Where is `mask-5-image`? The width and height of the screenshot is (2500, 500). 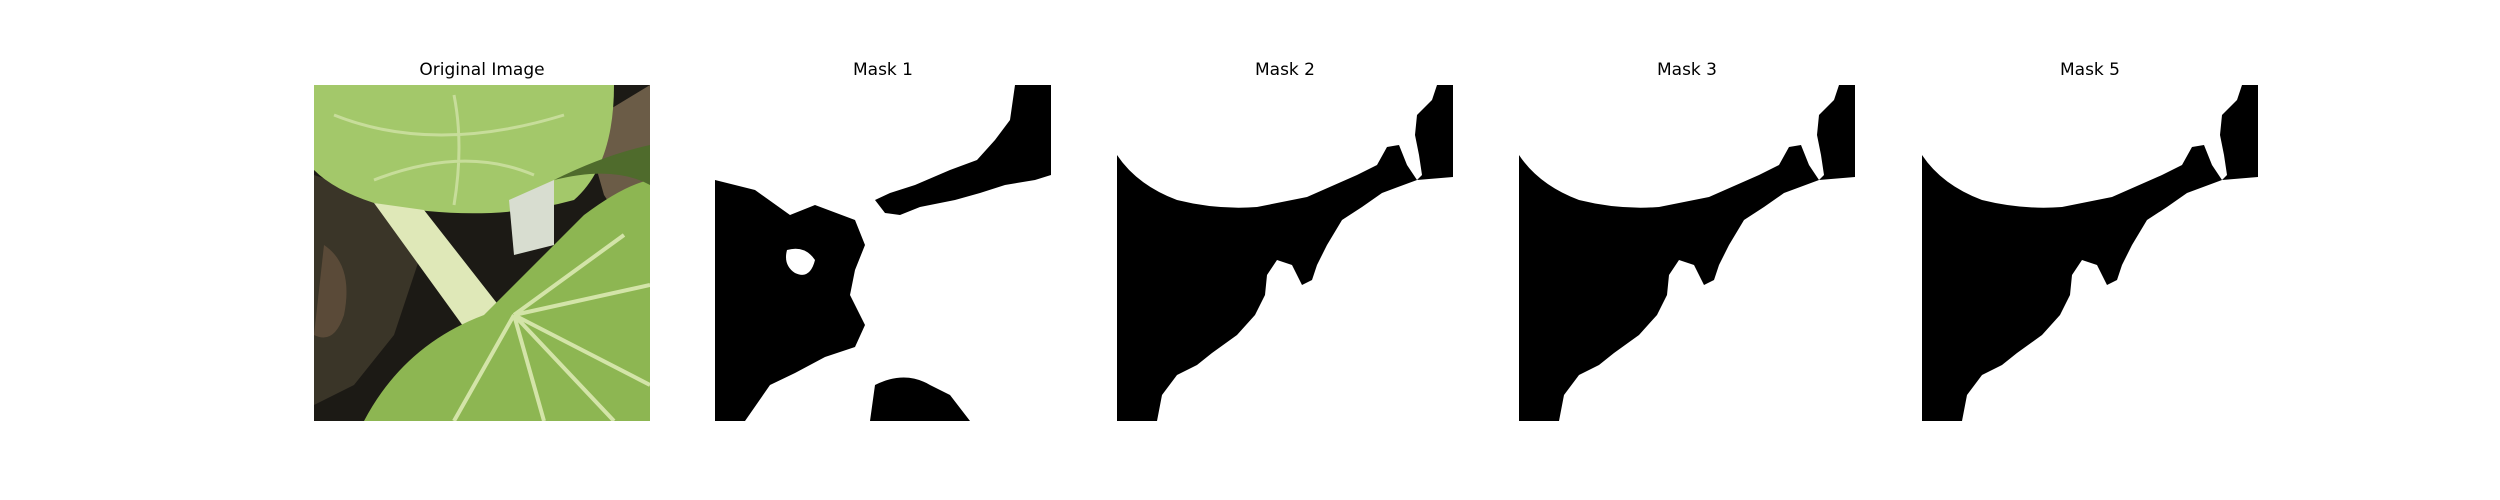 mask-5-image is located at coordinates (2090, 253).